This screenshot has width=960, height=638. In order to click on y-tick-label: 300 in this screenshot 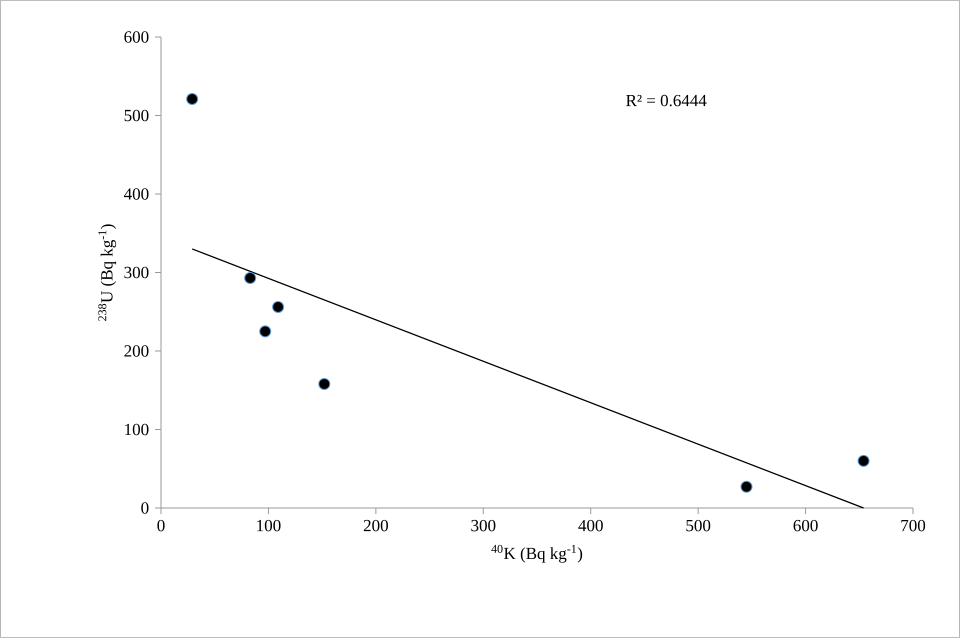, I will do `click(136, 272)`.